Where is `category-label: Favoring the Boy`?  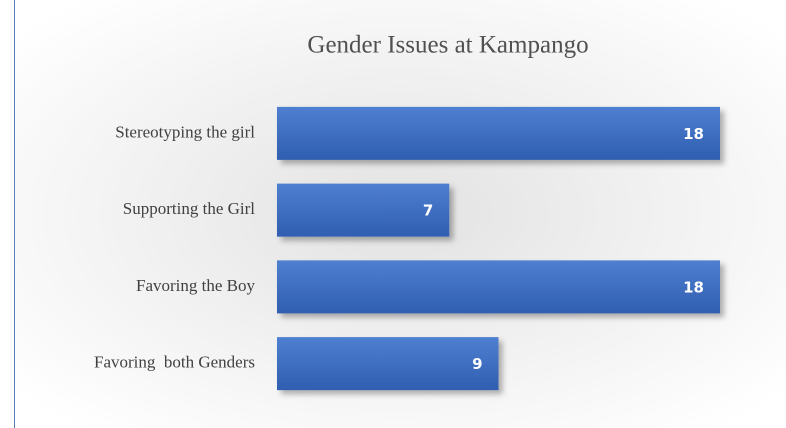
category-label: Favoring the Boy is located at coordinates (195, 285).